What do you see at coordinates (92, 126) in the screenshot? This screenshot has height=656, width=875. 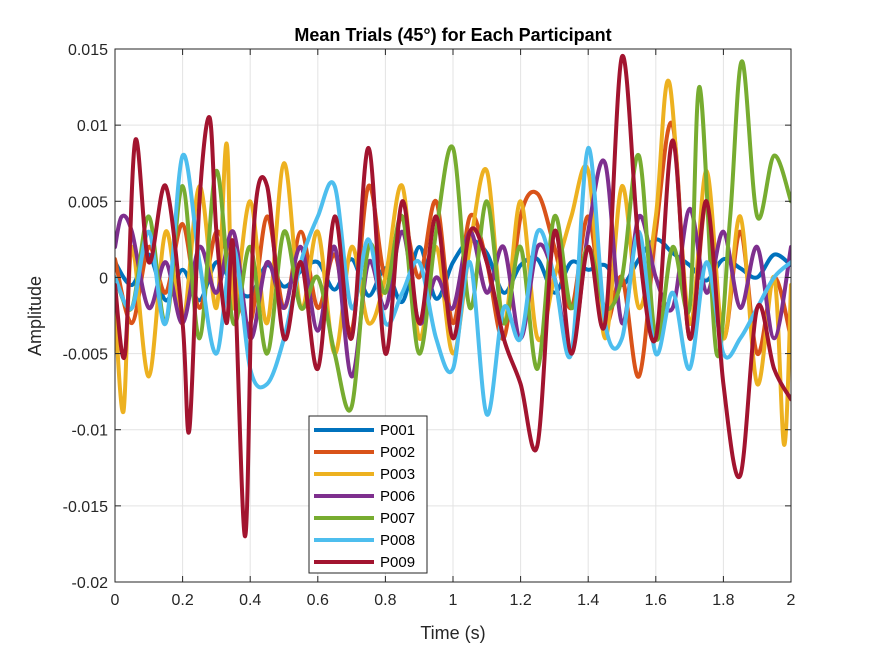 I see `y-tick-label: 0.01` at bounding box center [92, 126].